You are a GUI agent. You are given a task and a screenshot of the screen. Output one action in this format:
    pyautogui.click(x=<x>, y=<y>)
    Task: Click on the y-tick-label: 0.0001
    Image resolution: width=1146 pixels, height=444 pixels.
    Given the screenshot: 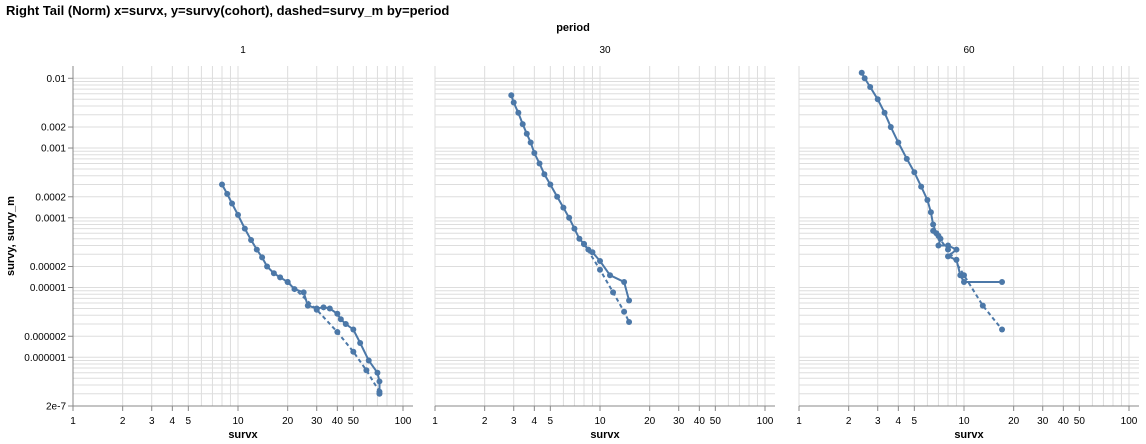 What is the action you would take?
    pyautogui.click(x=50, y=218)
    